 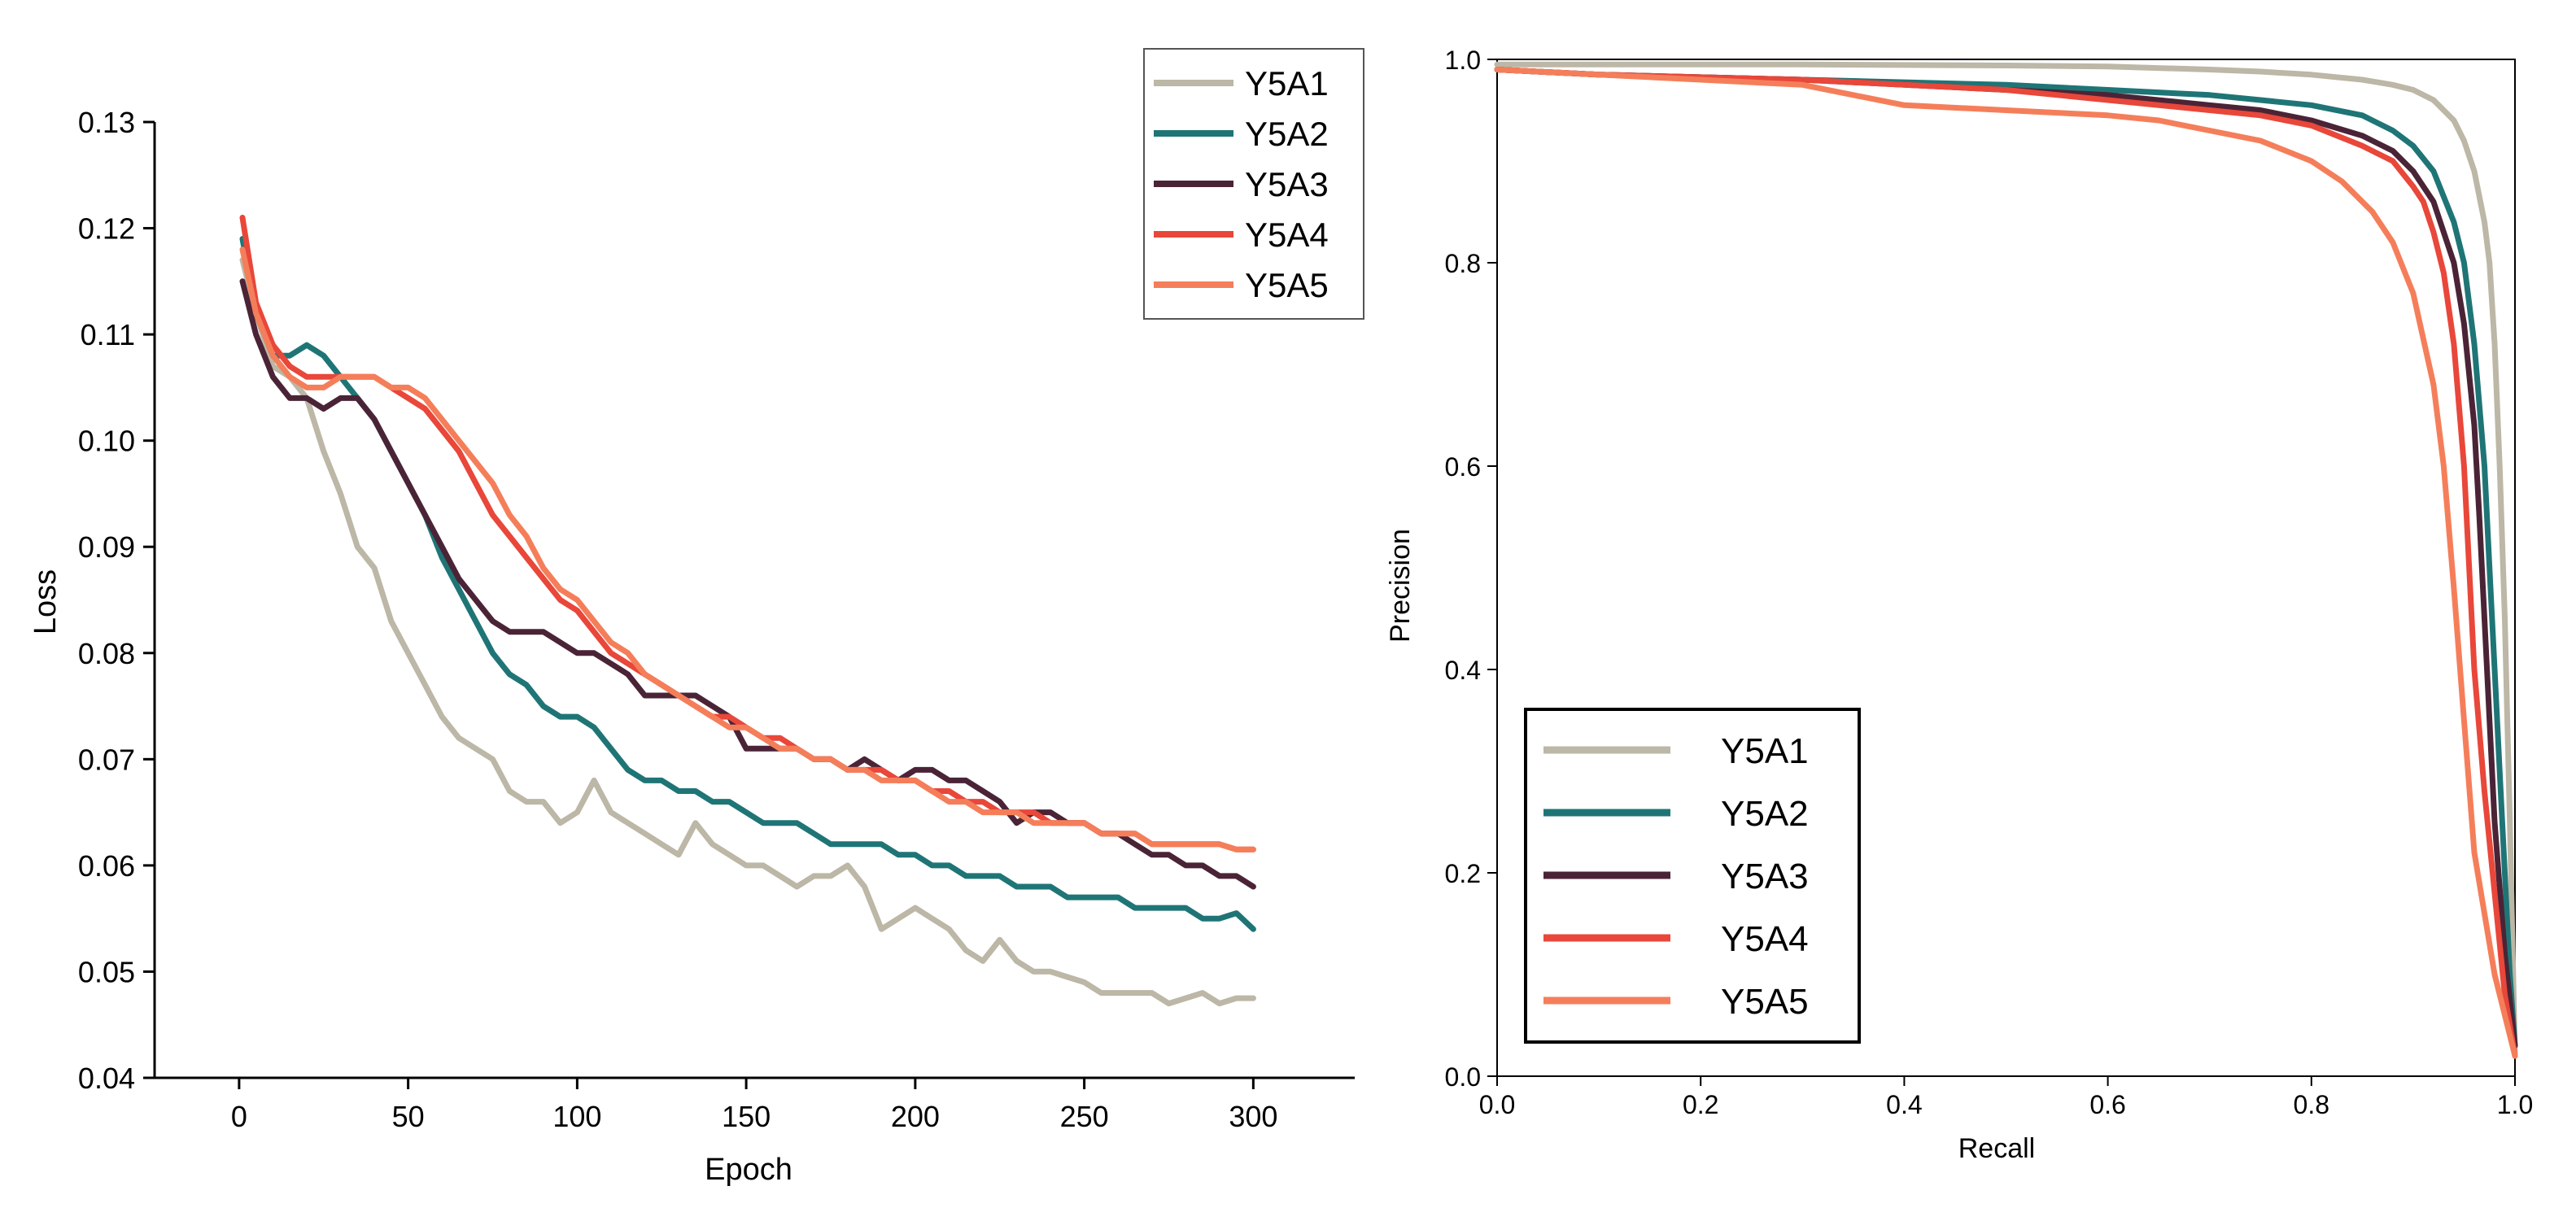 What do you see at coordinates (106, 971) in the screenshot?
I see `loss-ytick-label: 0.05` at bounding box center [106, 971].